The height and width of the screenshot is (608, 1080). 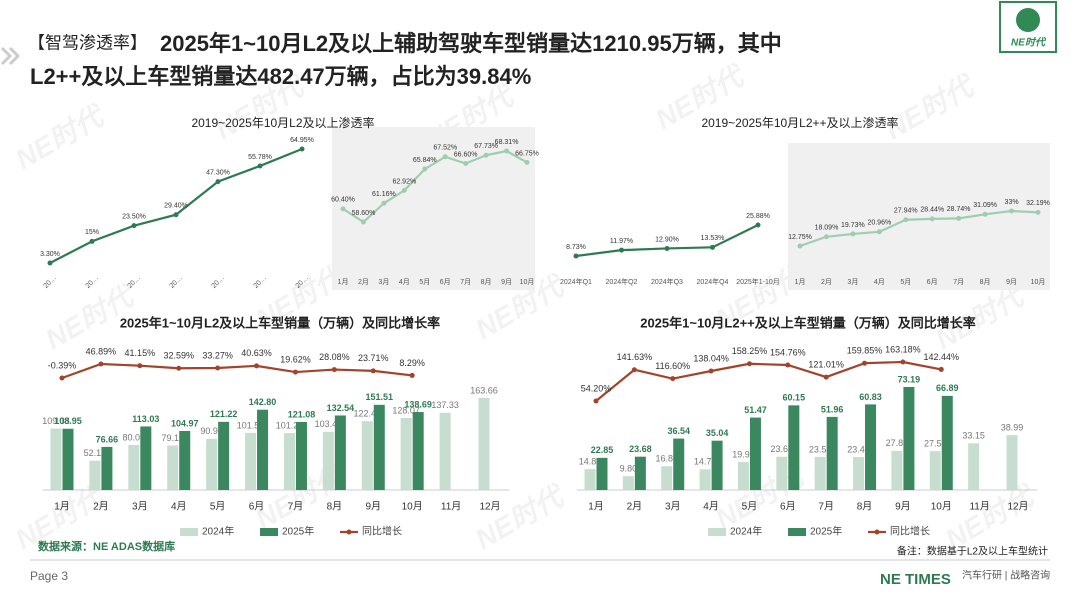 What do you see at coordinates (6, 56) in the screenshot?
I see `decoration` at bounding box center [6, 56].